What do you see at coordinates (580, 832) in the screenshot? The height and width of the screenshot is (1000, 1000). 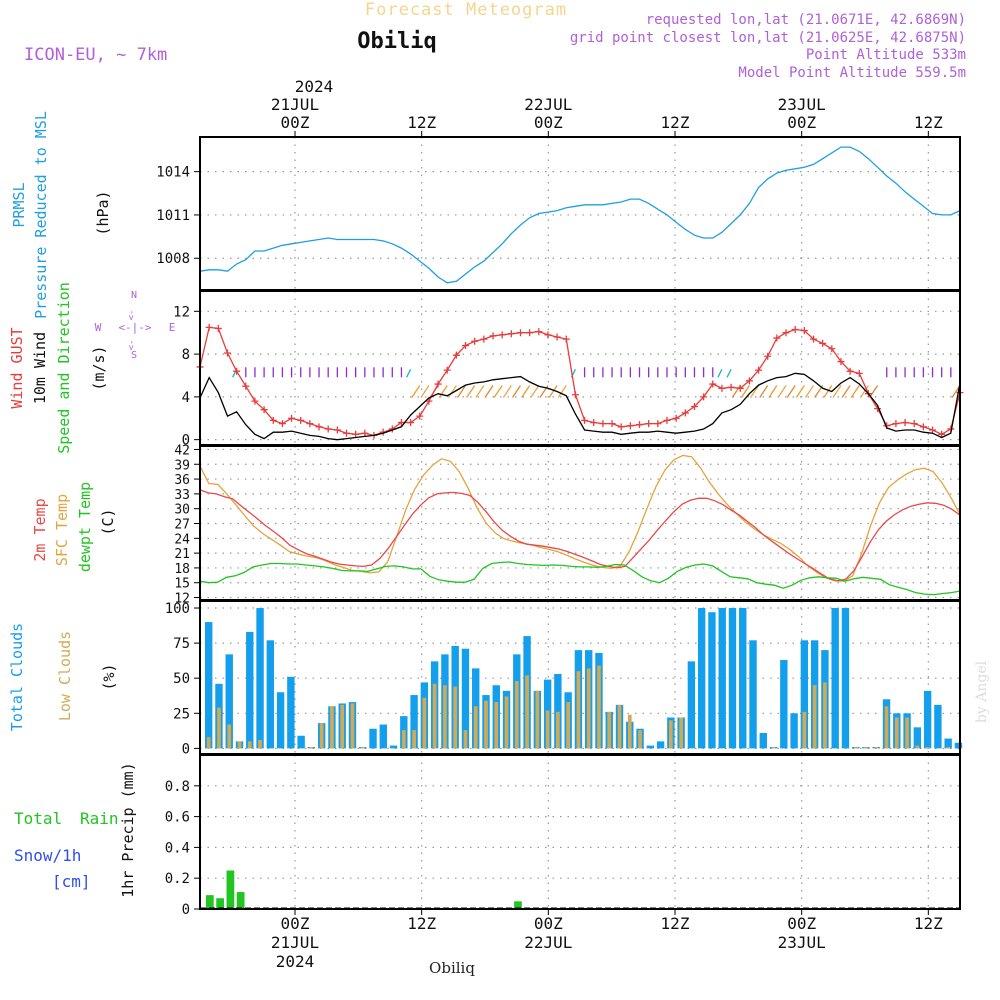 I see `precip-panel-frame` at bounding box center [580, 832].